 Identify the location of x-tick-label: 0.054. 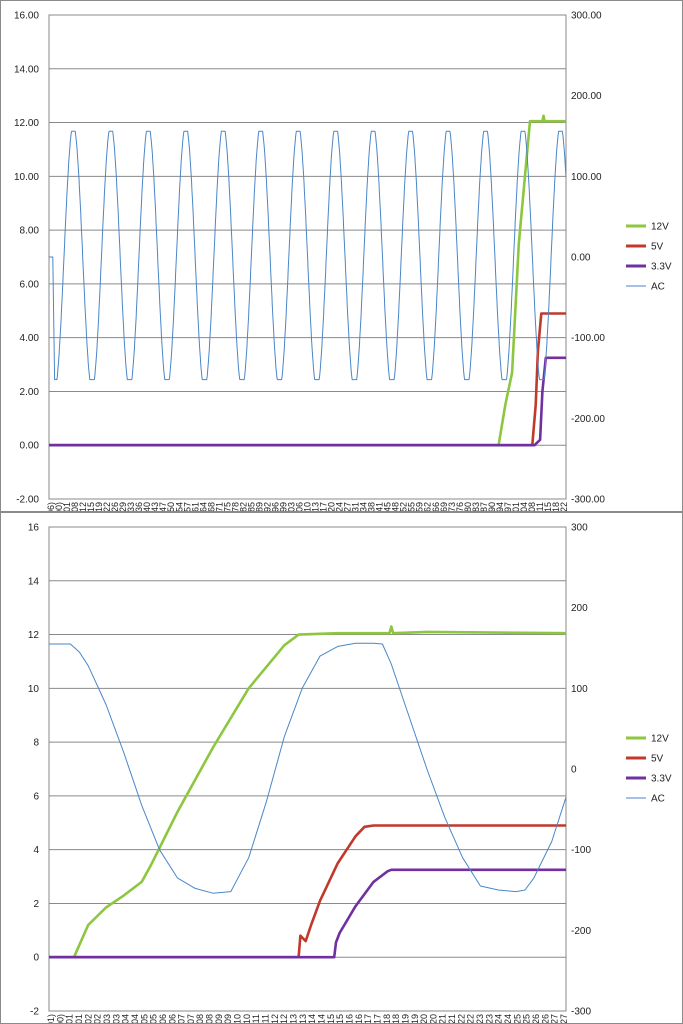
(179, 506).